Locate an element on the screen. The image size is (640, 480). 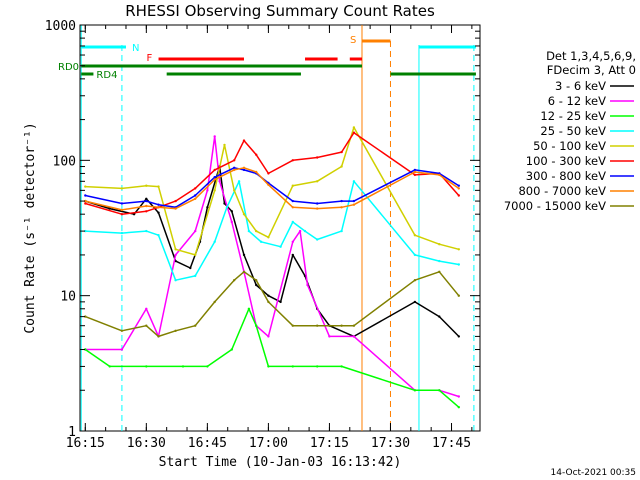
chart-title: RHESSI Observing Summary Count Rates is located at coordinates (280, 11).